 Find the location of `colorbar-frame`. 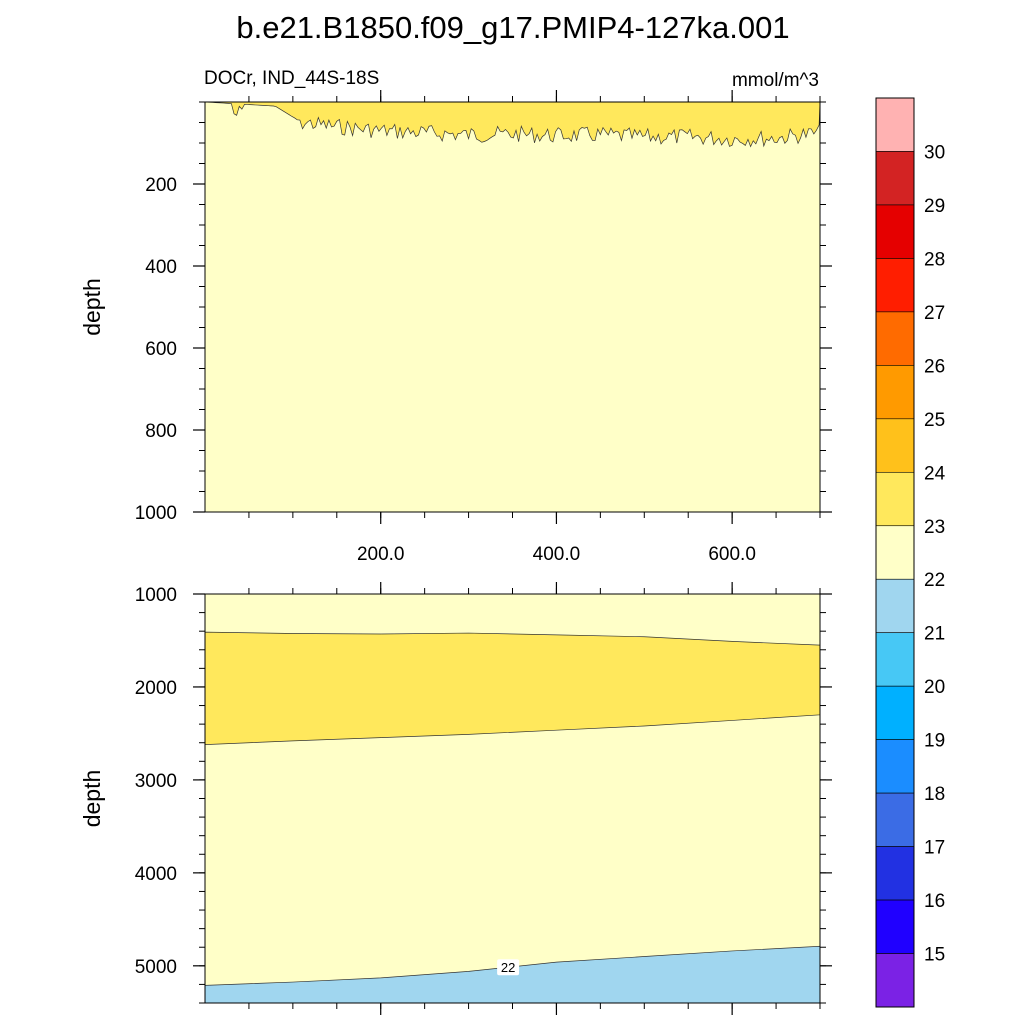

colorbar-frame is located at coordinates (895, 552).